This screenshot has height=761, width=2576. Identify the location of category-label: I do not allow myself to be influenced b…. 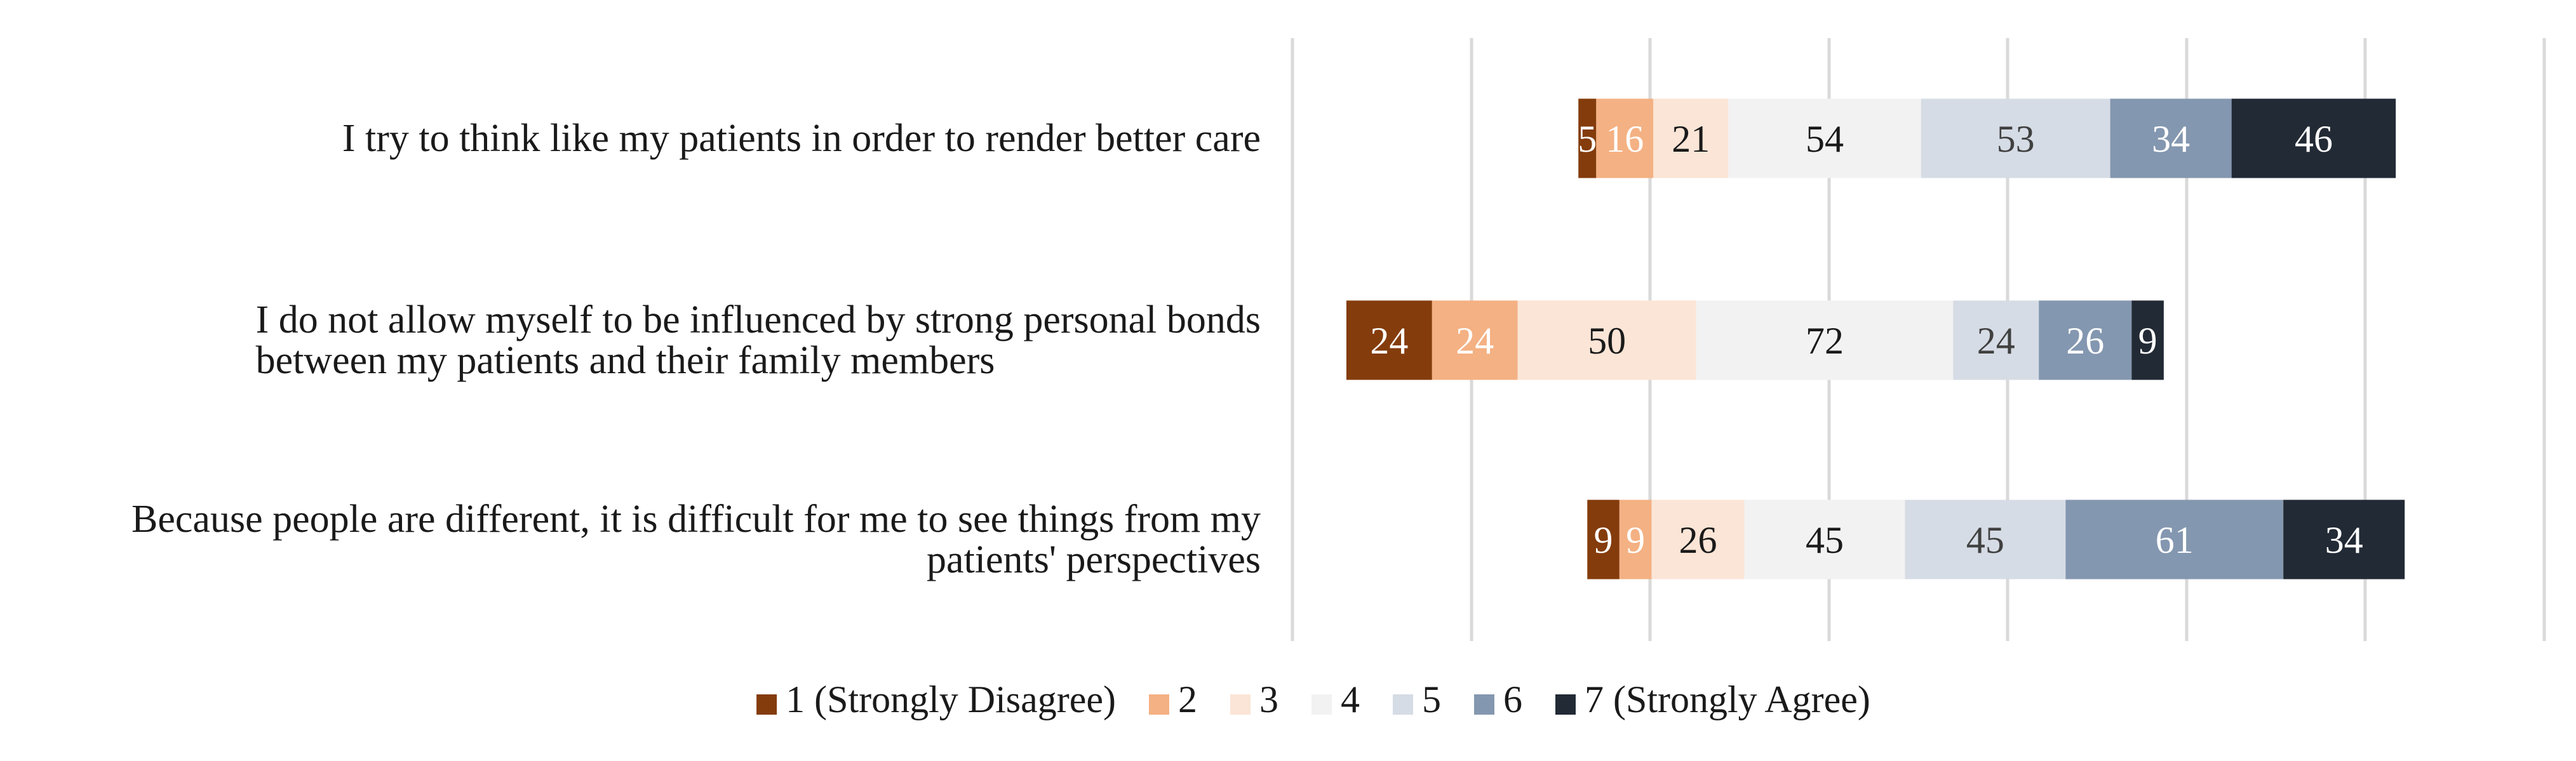
(758, 319).